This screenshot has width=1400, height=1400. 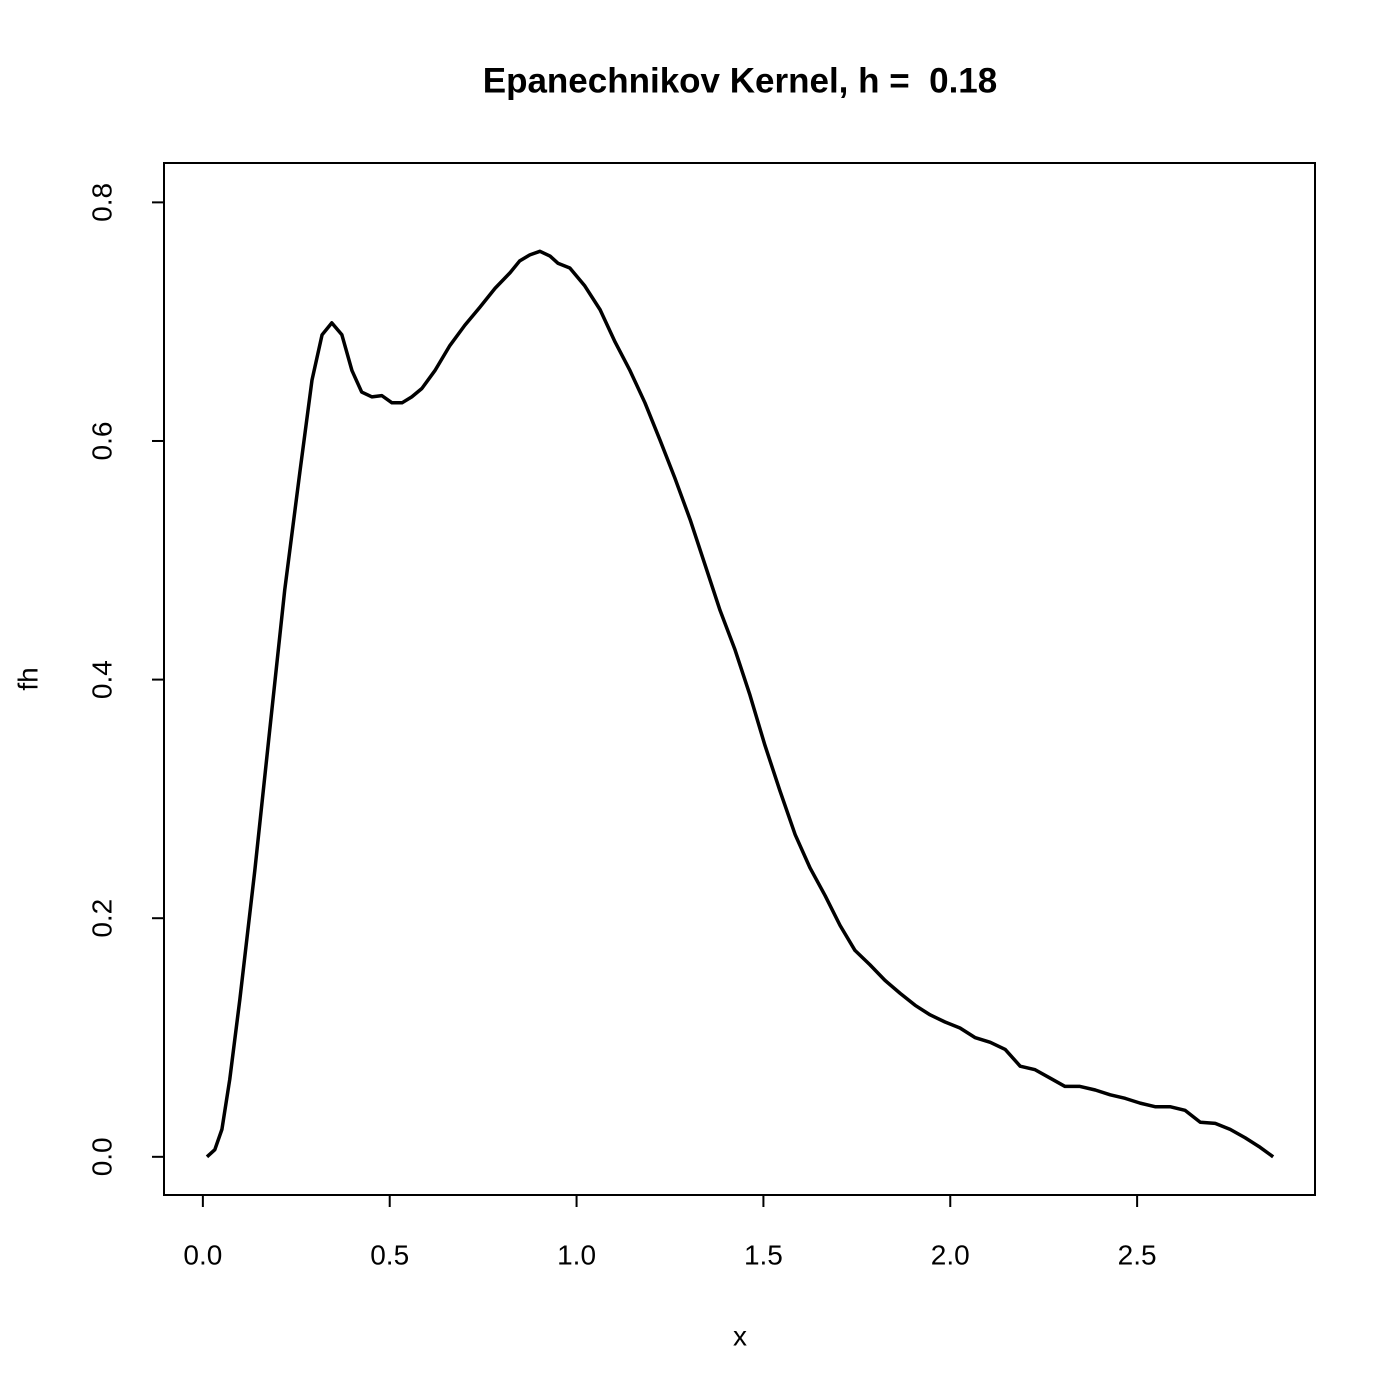 What do you see at coordinates (389, 1254) in the screenshot?
I see `x-tick-label: 0.5` at bounding box center [389, 1254].